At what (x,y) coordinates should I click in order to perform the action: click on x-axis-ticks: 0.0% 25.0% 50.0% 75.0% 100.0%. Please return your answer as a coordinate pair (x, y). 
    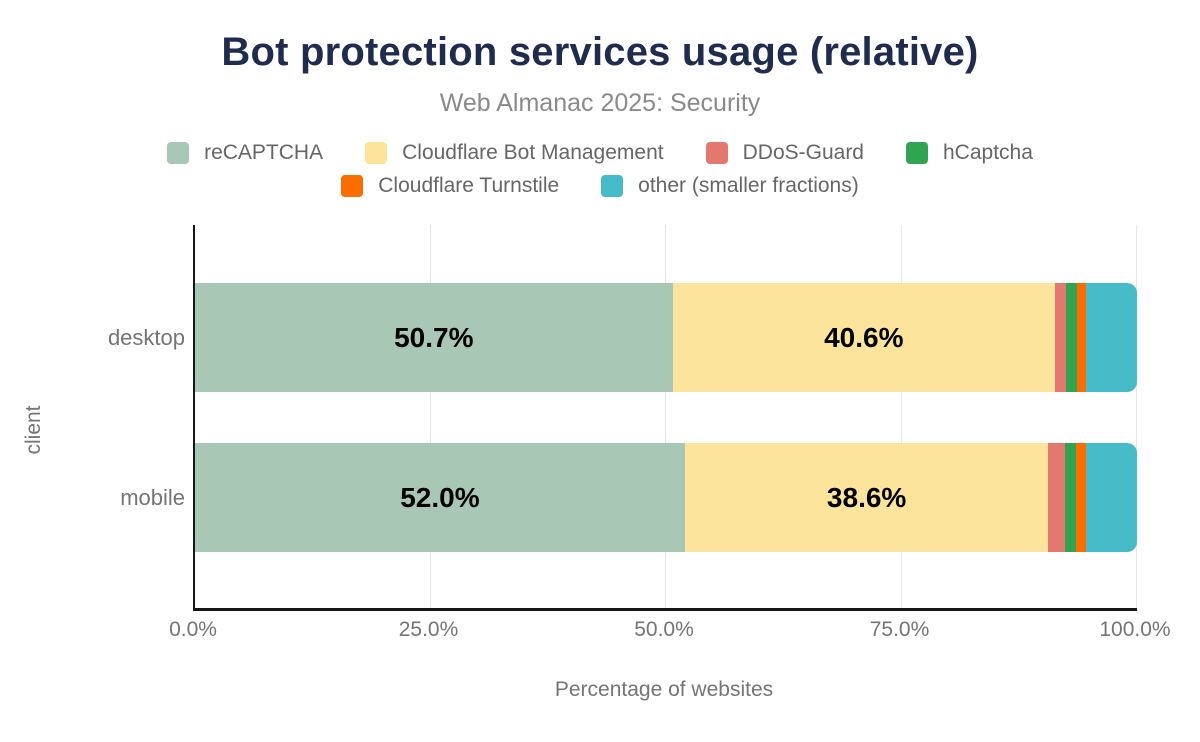
    Looking at the image, I should click on (670, 631).